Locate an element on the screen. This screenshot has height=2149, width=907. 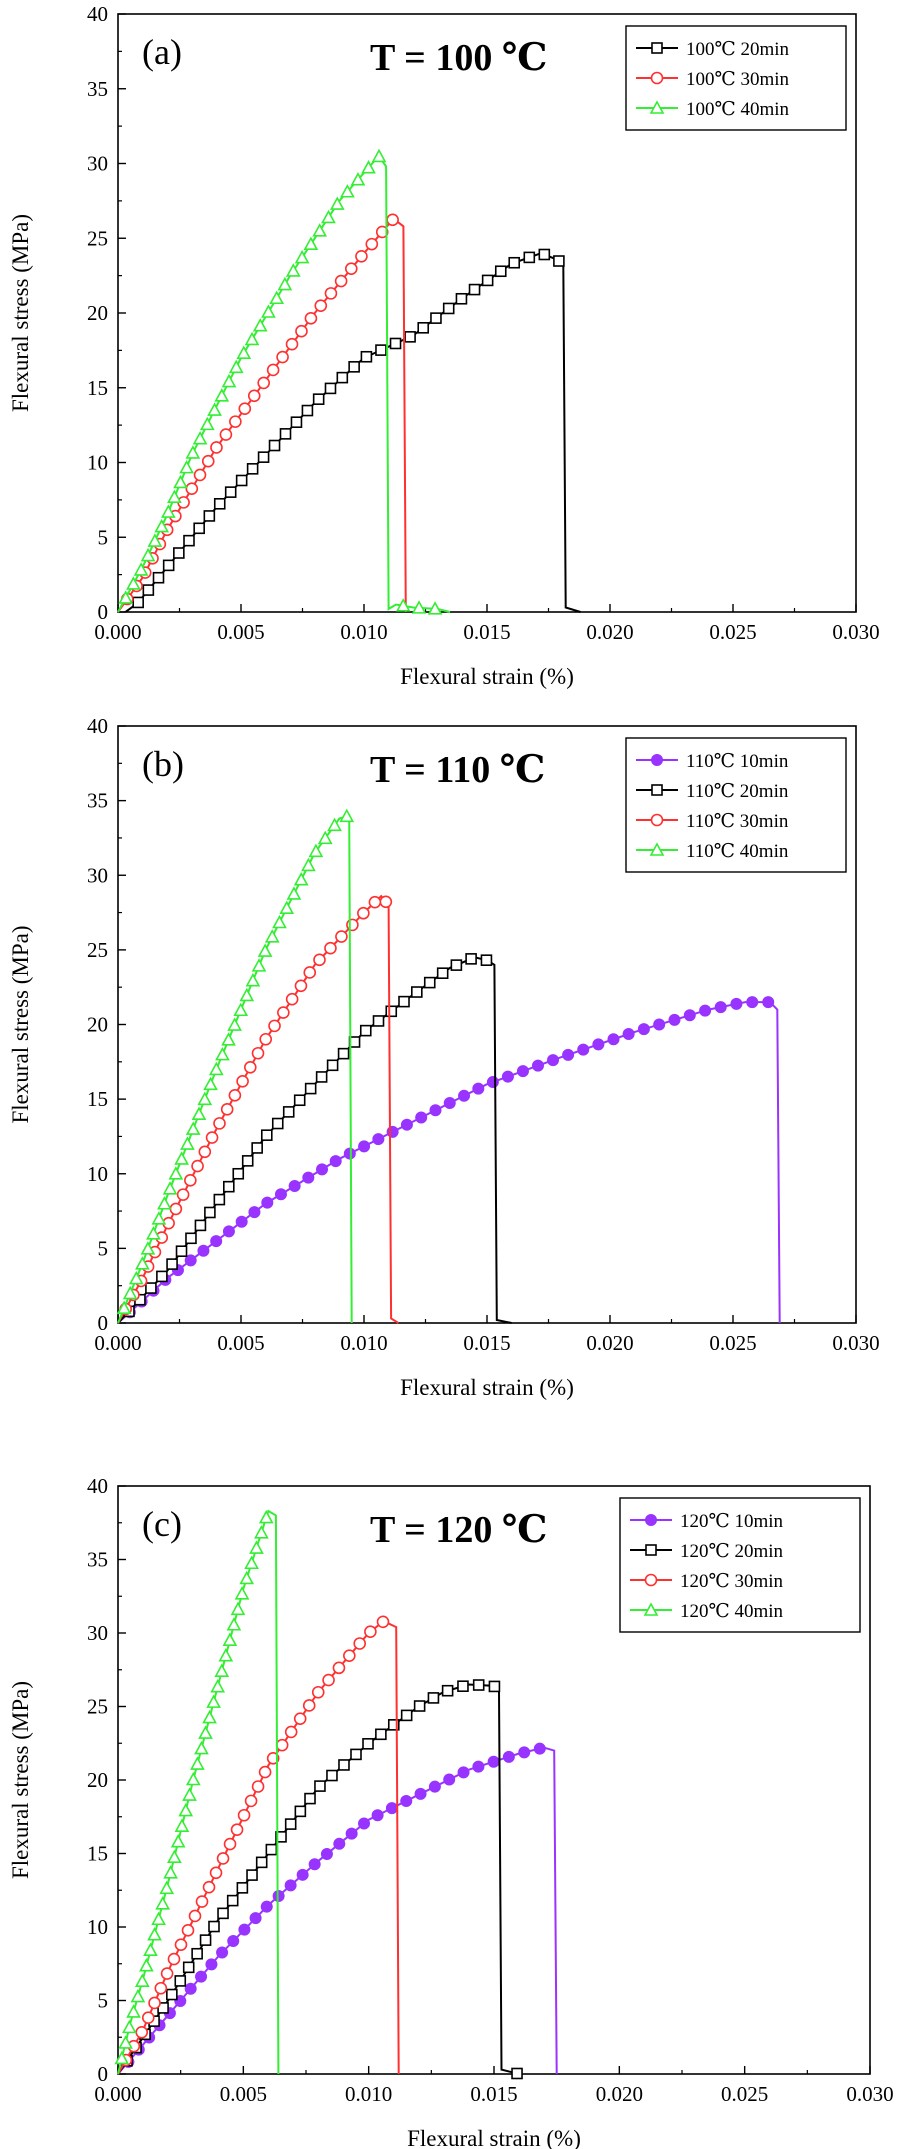
series-110-10min is located at coordinates (449, 1160).